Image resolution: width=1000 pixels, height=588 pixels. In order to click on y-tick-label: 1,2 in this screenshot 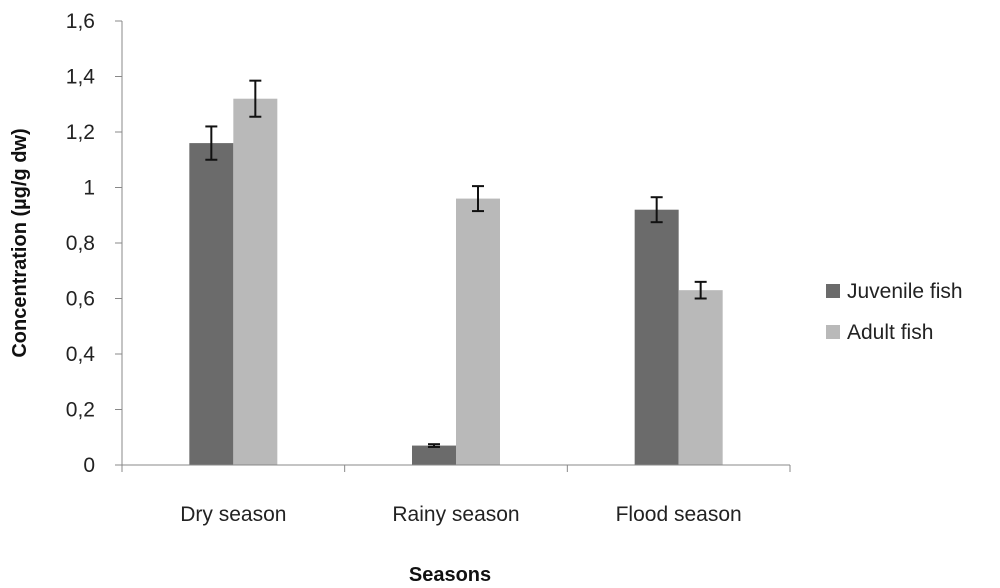, I will do `click(80, 132)`.